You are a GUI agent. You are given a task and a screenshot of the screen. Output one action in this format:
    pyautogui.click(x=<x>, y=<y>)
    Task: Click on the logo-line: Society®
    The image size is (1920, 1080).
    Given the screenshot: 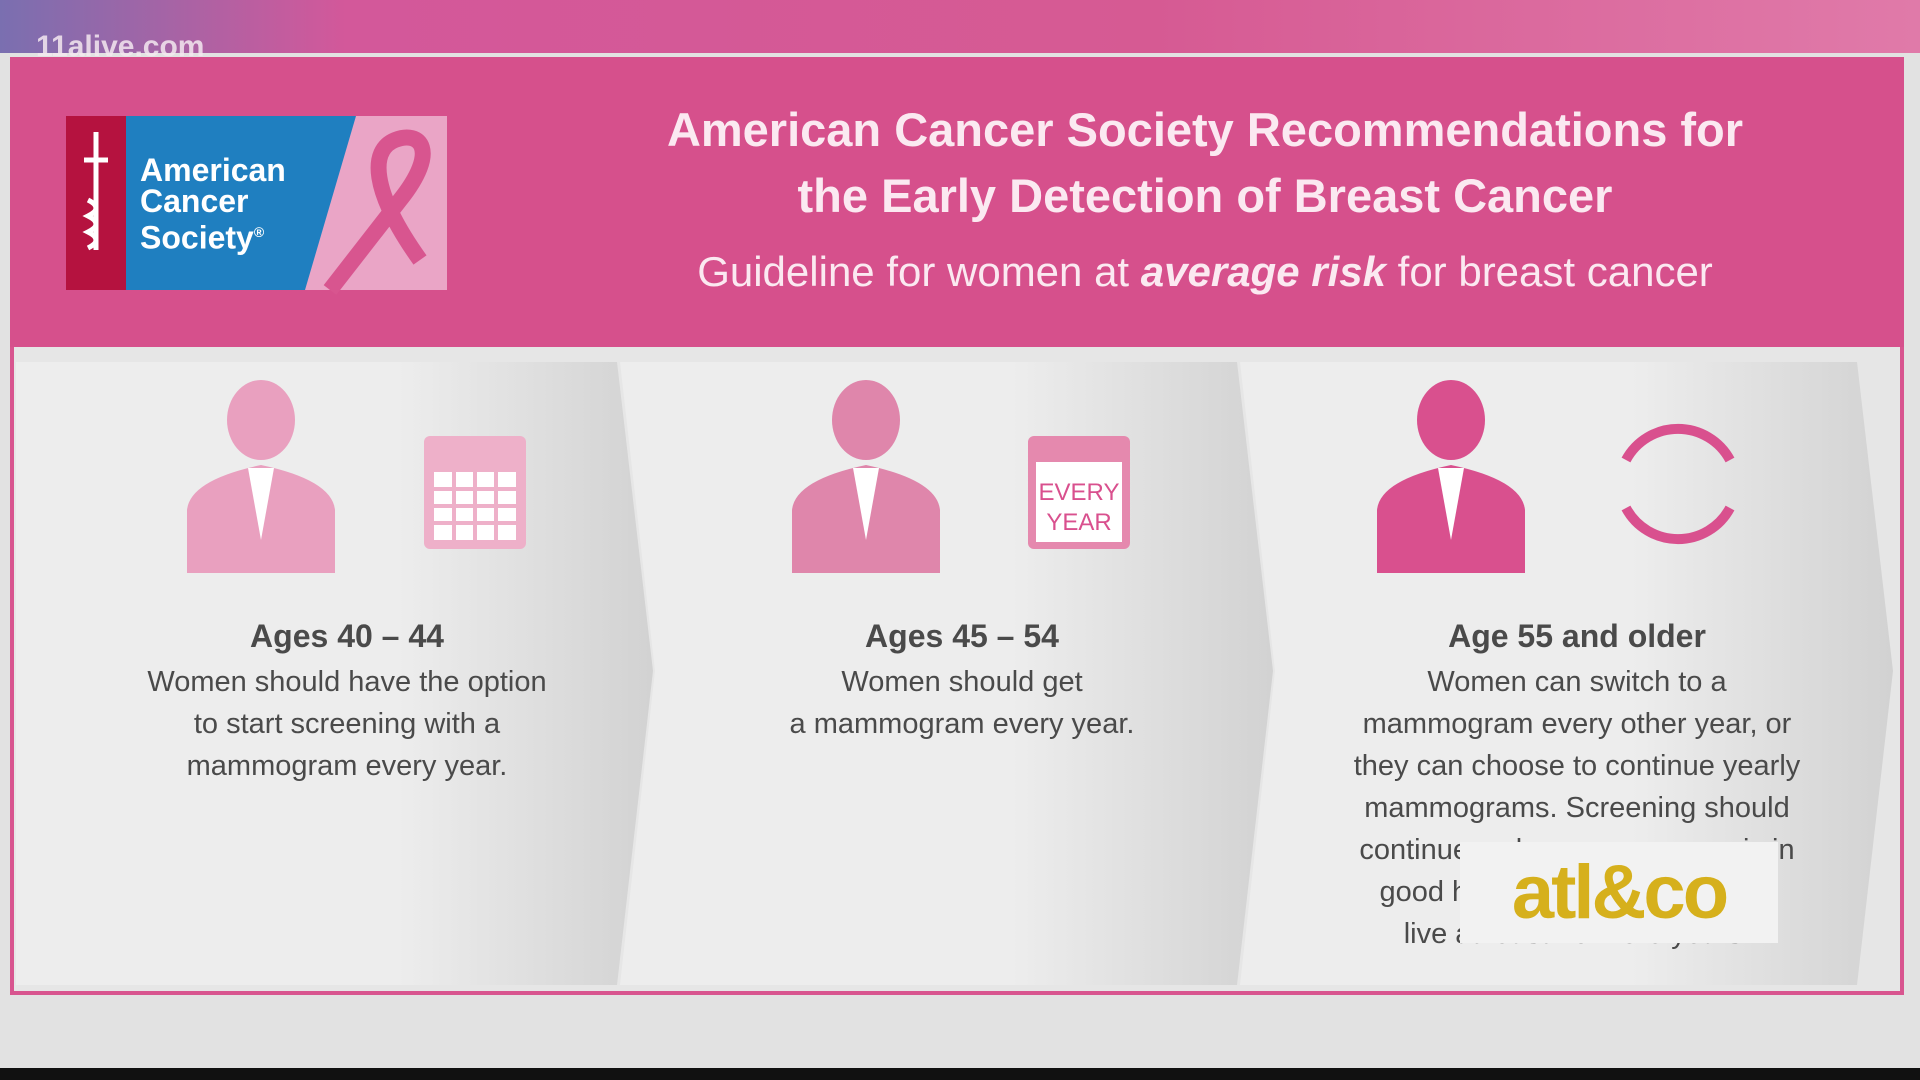 What is the action you would take?
    pyautogui.click(x=213, y=235)
    